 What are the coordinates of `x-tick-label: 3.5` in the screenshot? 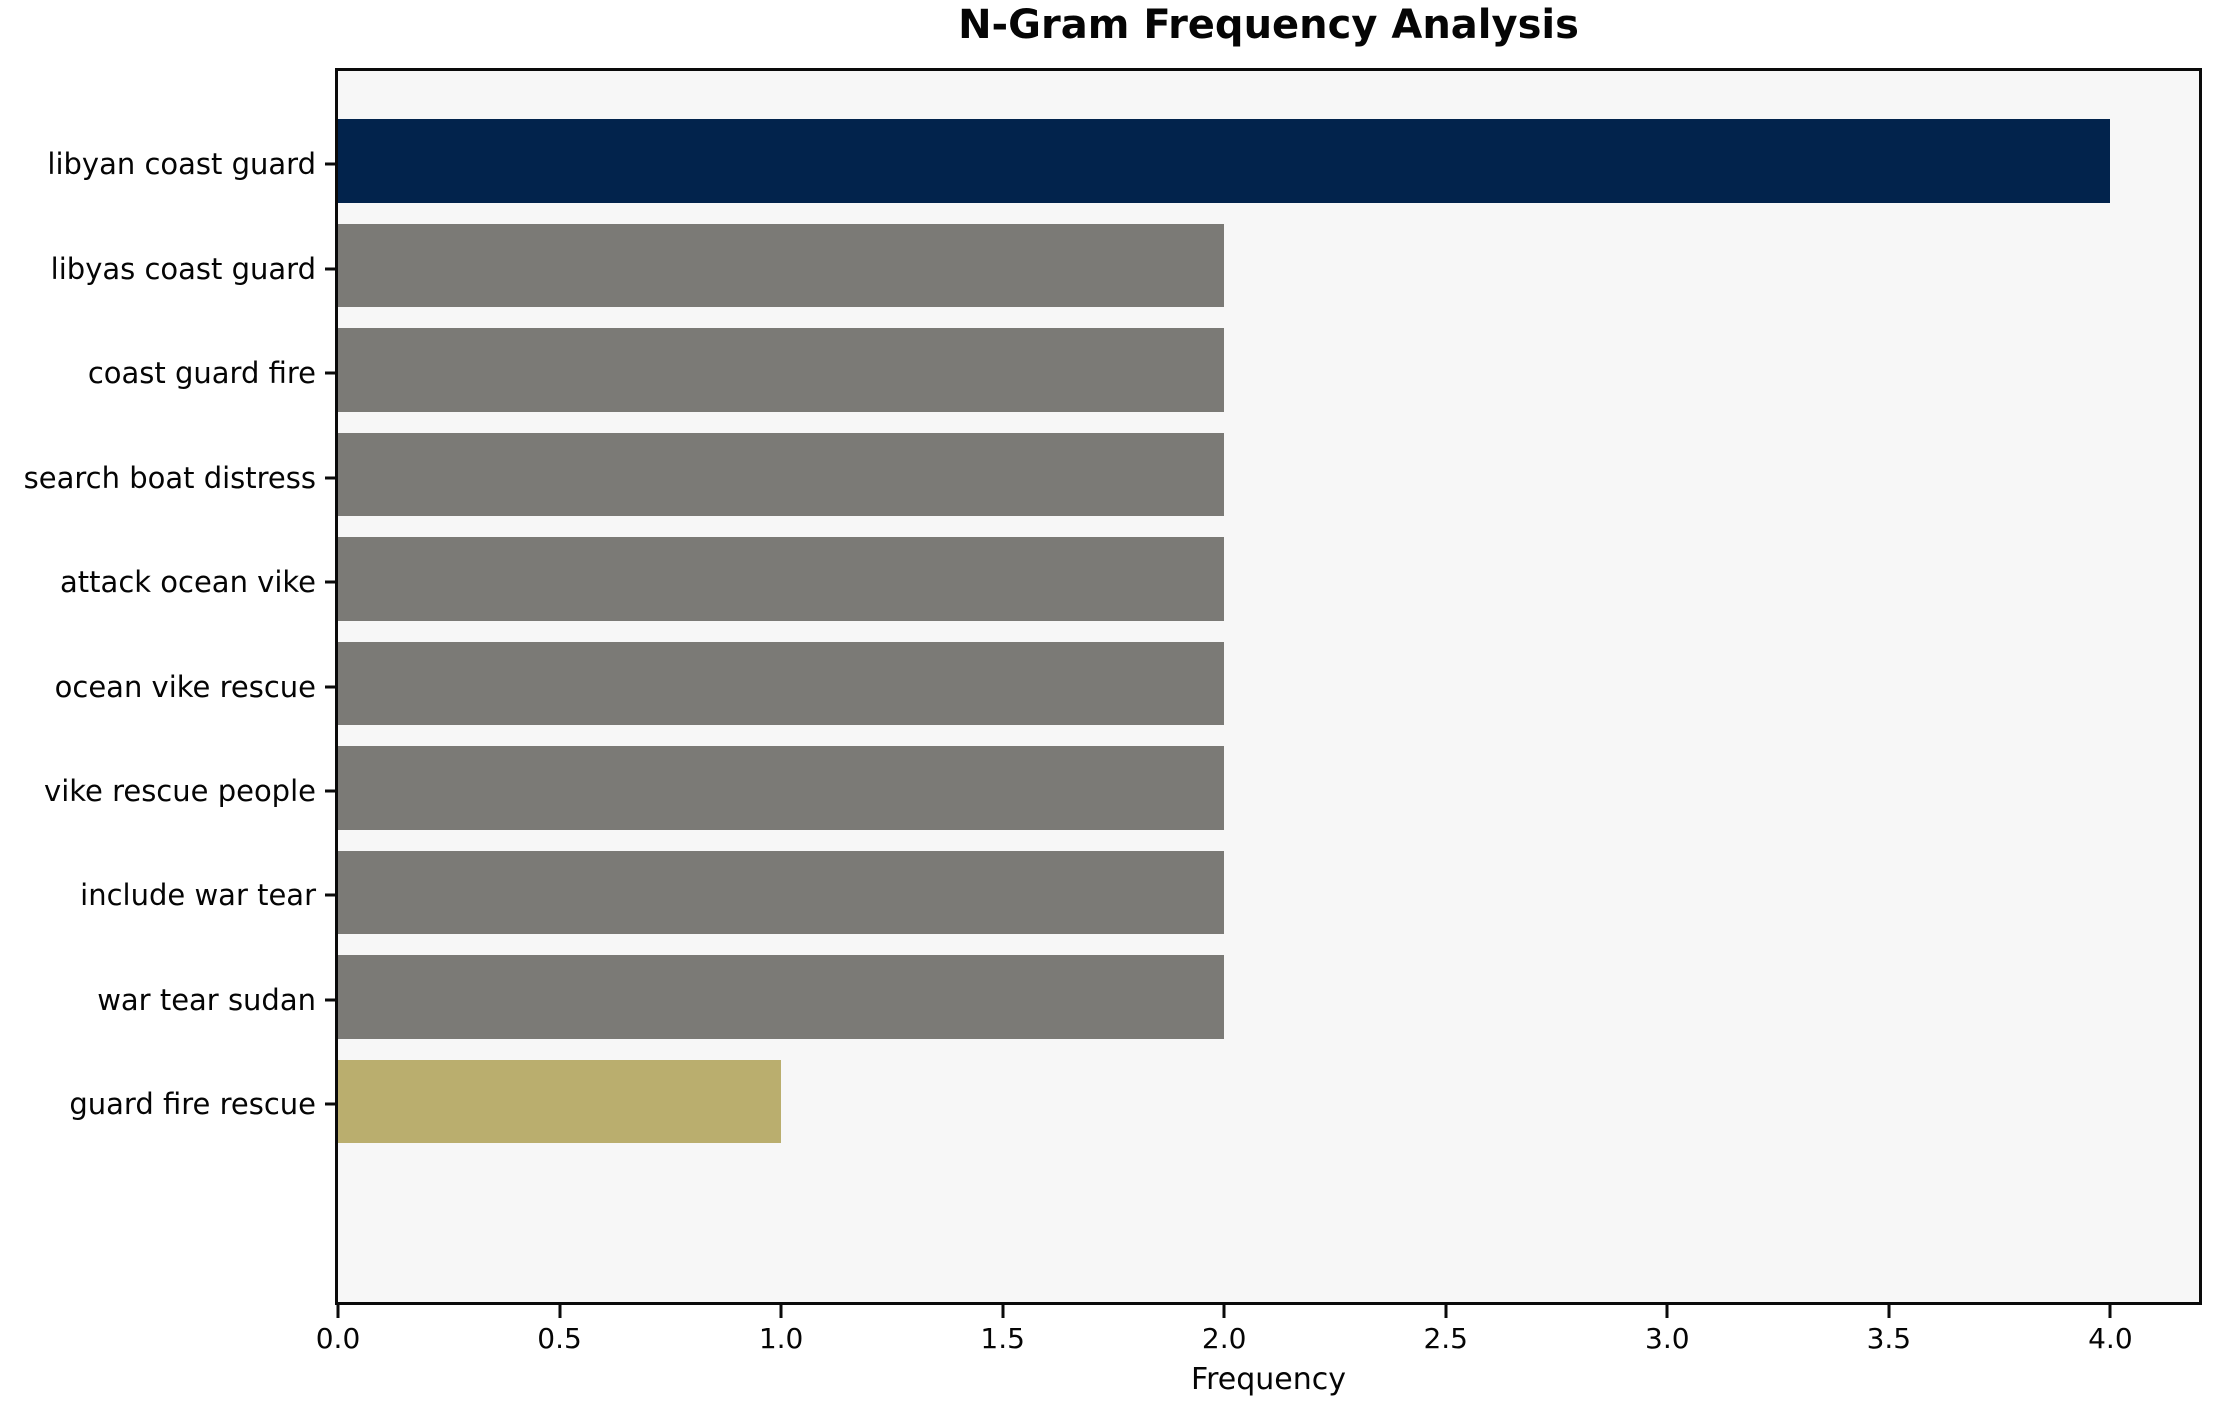 It's located at (1889, 1338).